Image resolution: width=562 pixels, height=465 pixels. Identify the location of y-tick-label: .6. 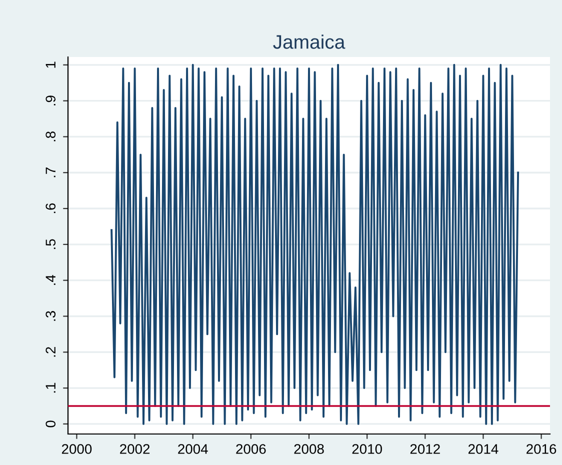
(51, 208).